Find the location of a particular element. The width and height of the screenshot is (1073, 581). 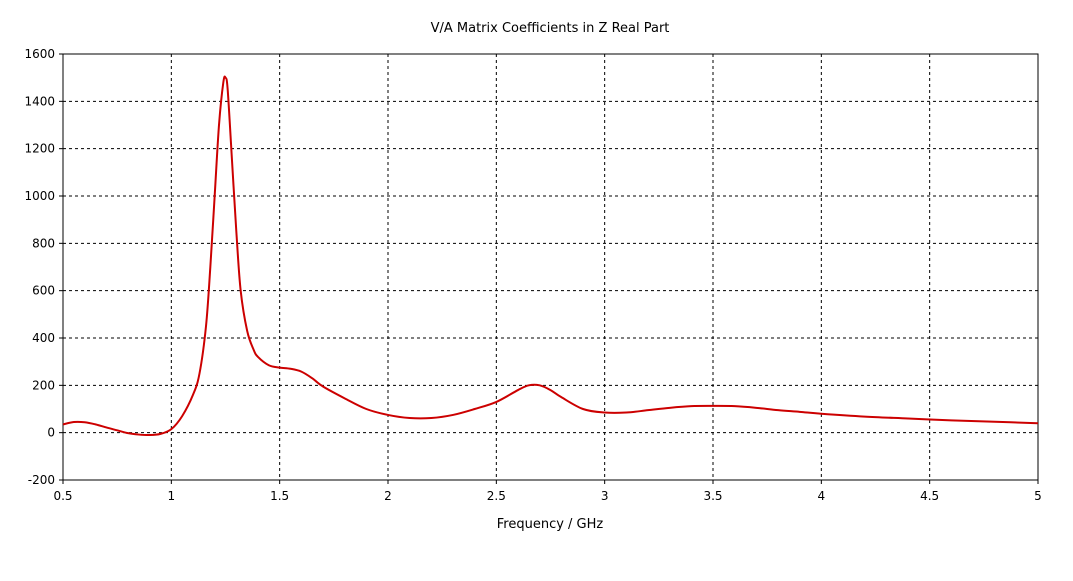

y-tick-label: 1200 is located at coordinates (39, 149).